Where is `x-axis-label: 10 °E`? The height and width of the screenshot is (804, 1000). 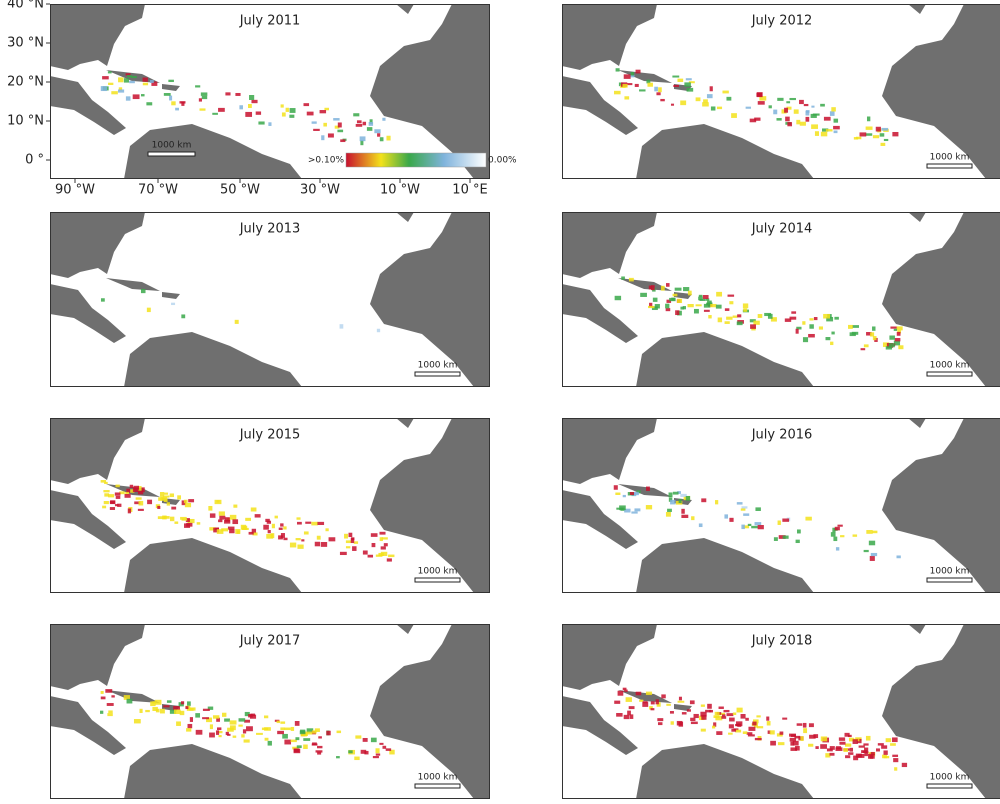 x-axis-label: 10 °E is located at coordinates (469, 190).